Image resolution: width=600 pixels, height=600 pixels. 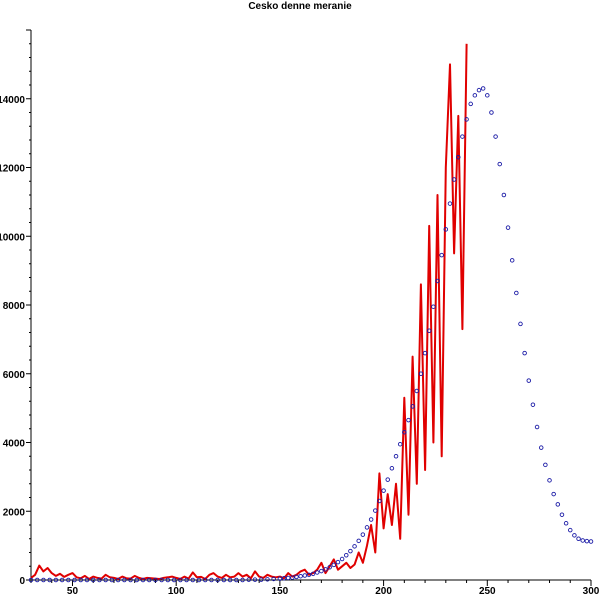 What do you see at coordinates (12, 237) in the screenshot?
I see `y-tick-label: 10000` at bounding box center [12, 237].